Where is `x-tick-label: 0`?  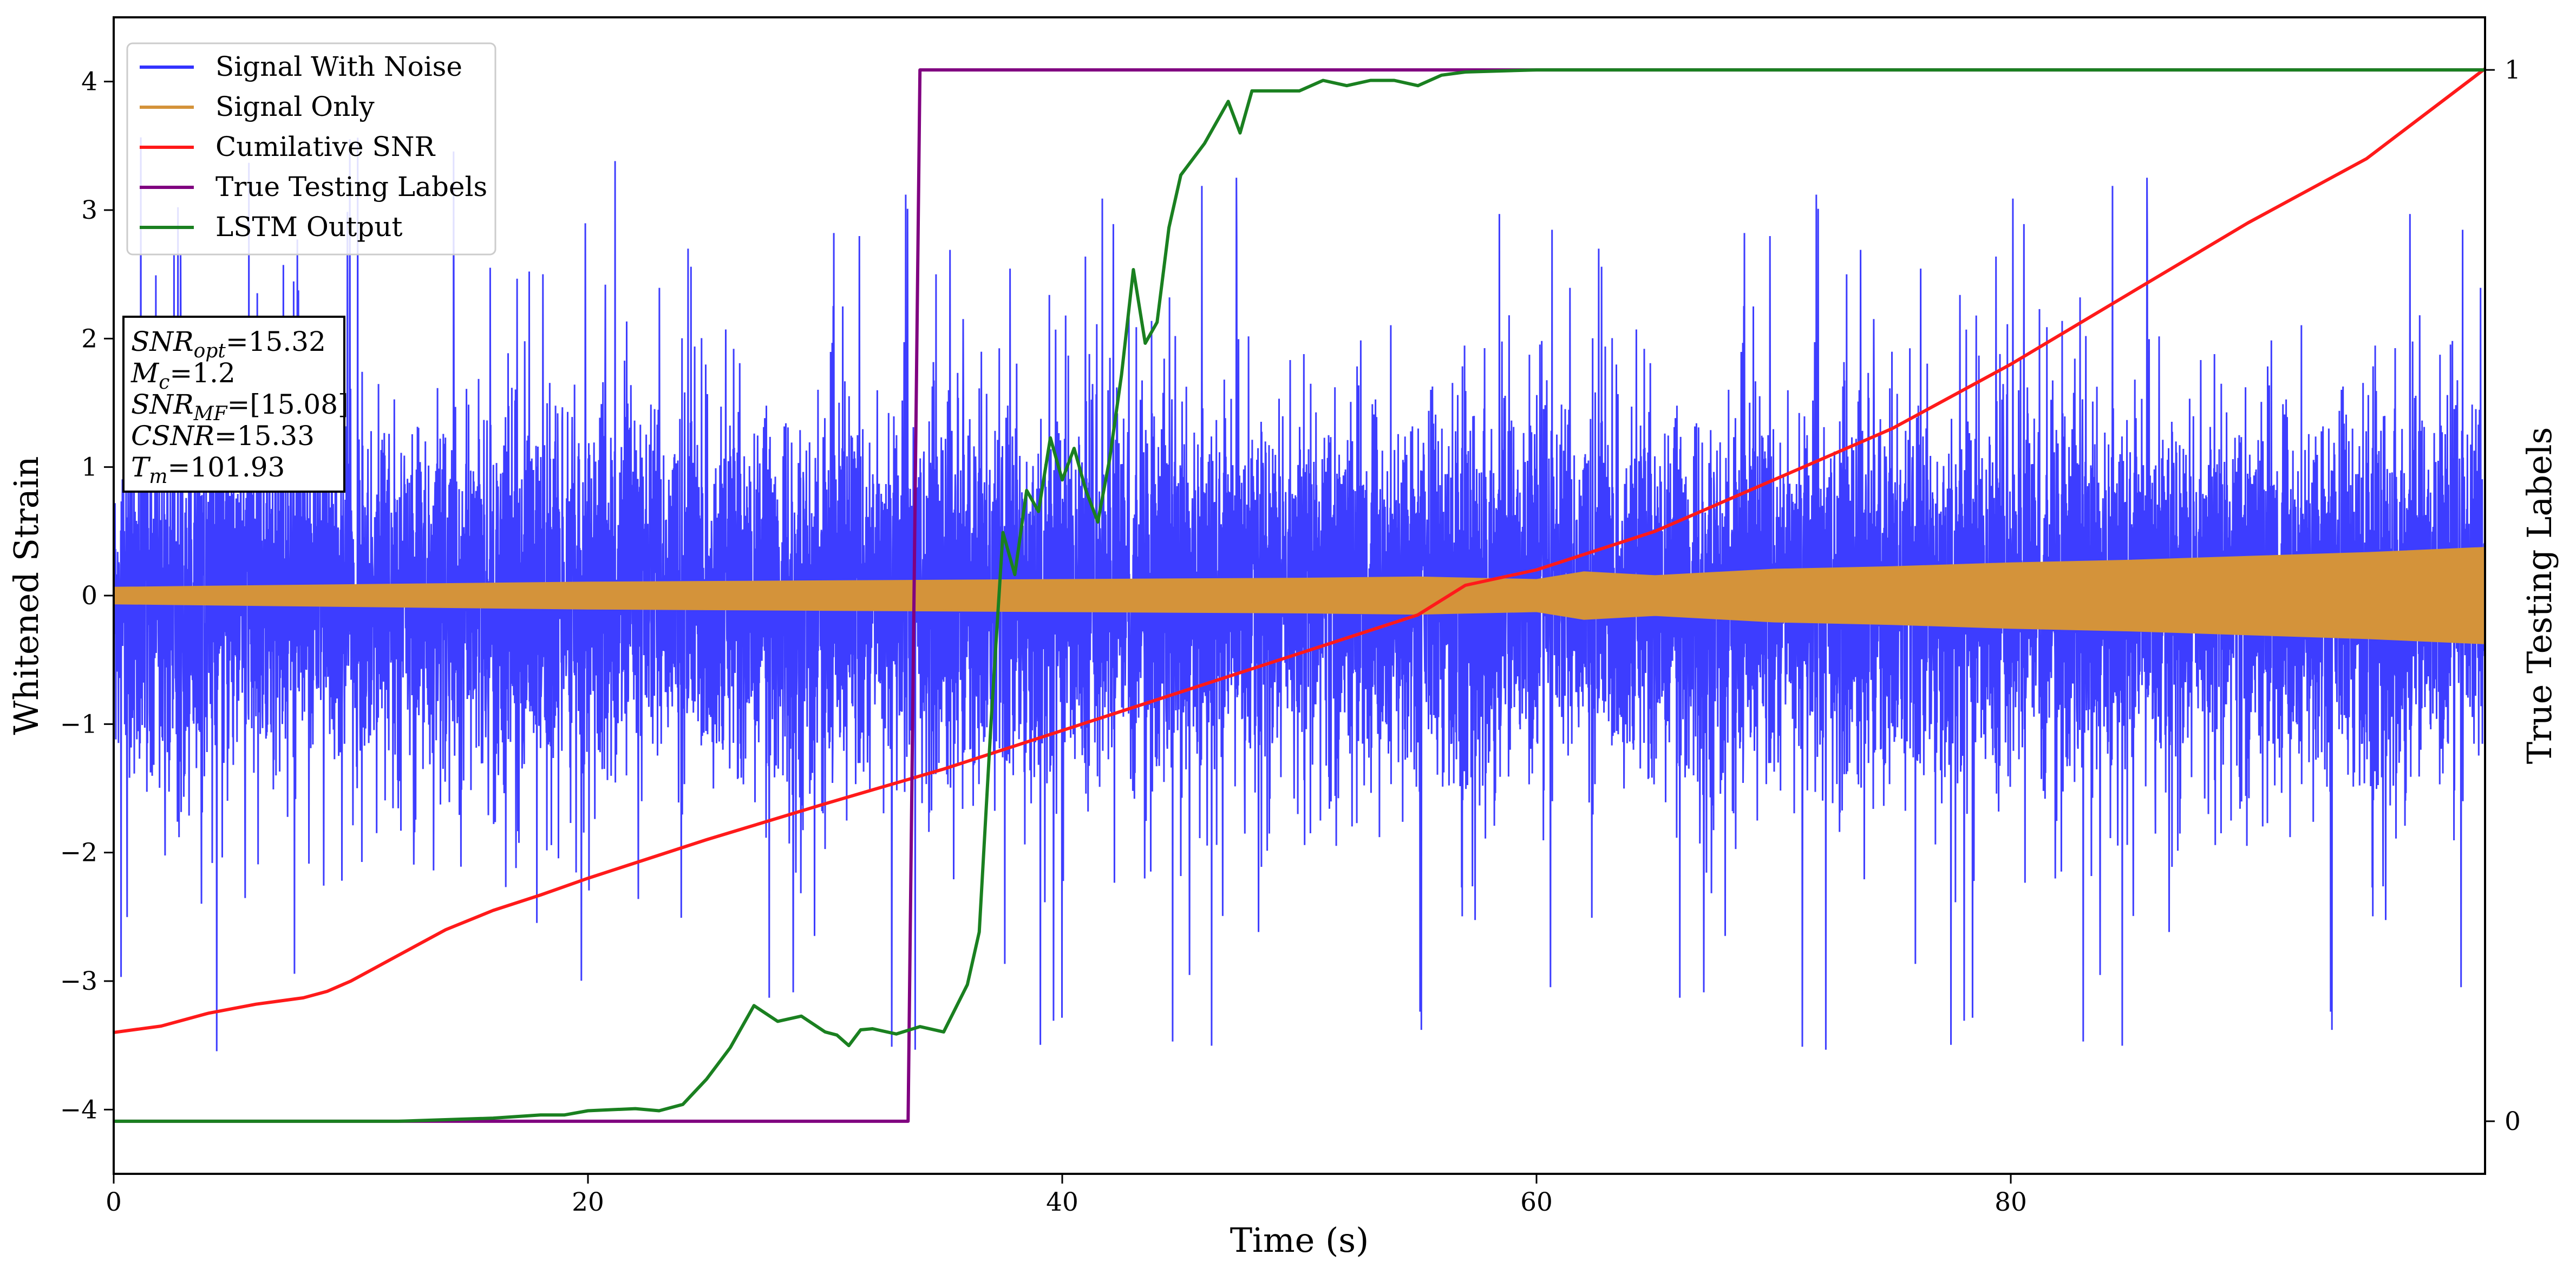 x-tick-label: 0 is located at coordinates (114, 1202).